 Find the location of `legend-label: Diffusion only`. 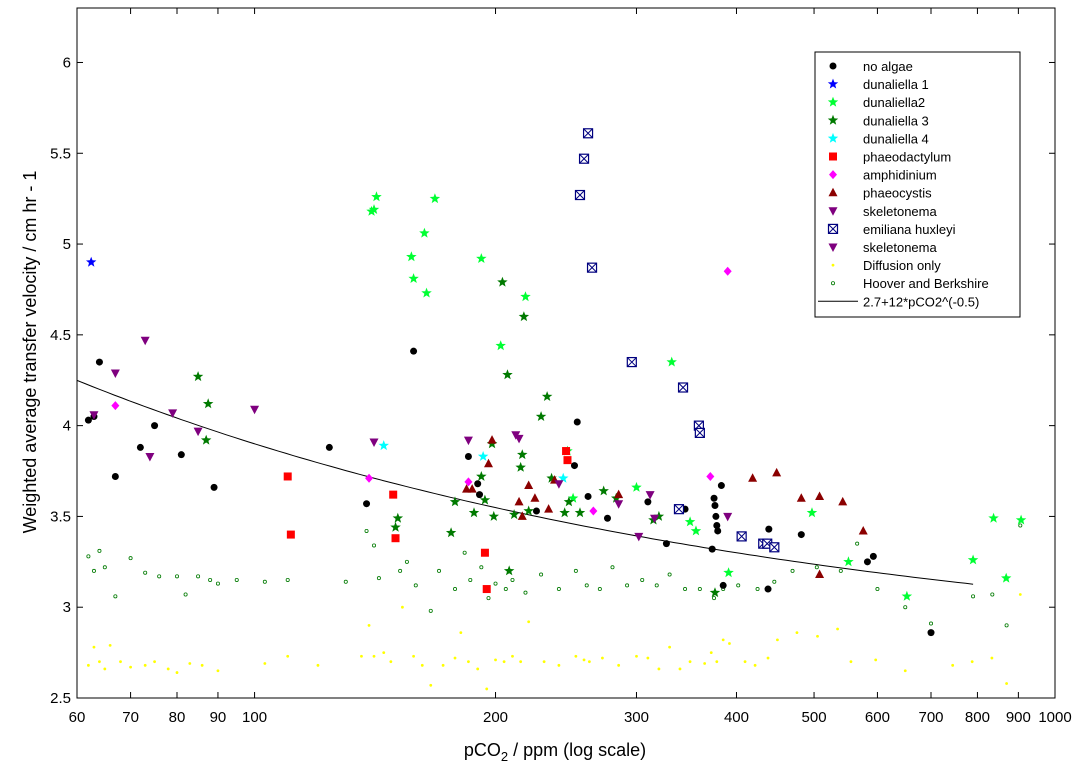

legend-label: Diffusion only is located at coordinates (902, 265).